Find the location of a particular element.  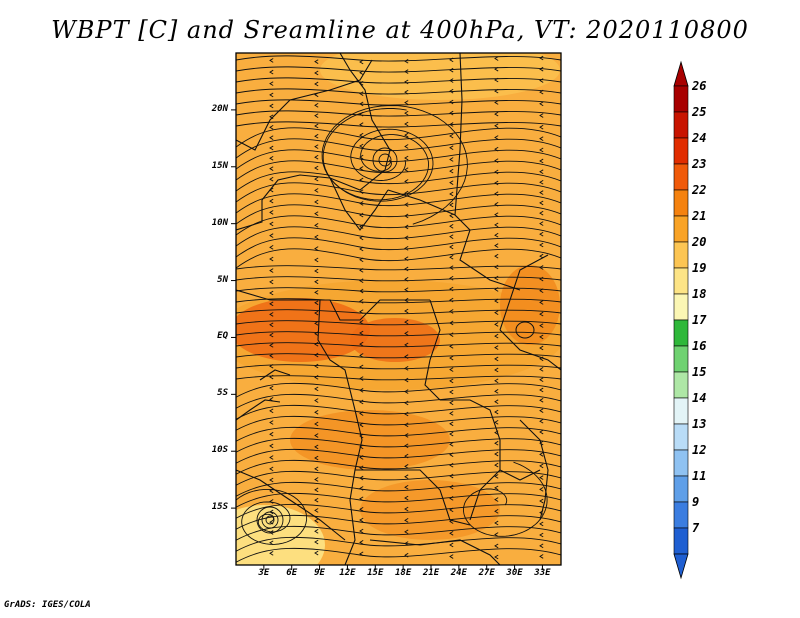

colorbar-label: 13 is located at coordinates (699, 424).